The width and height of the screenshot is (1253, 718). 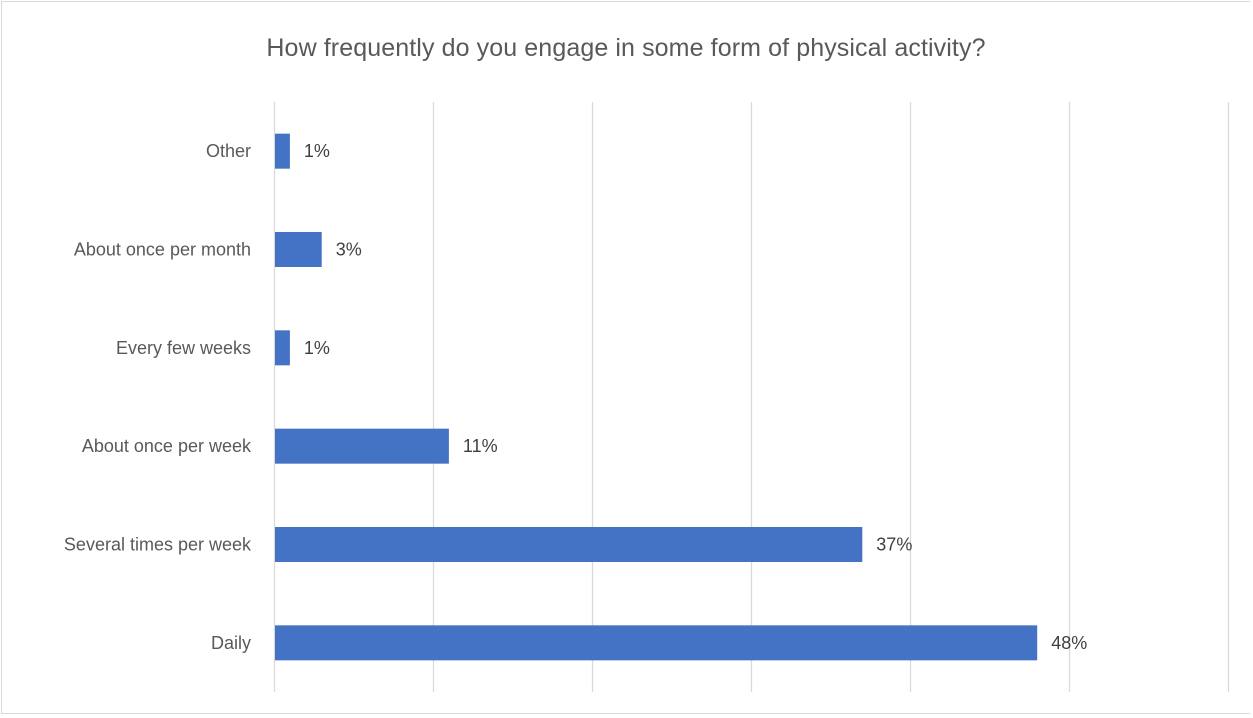 What do you see at coordinates (480, 446) in the screenshot?
I see `data-label: 11%` at bounding box center [480, 446].